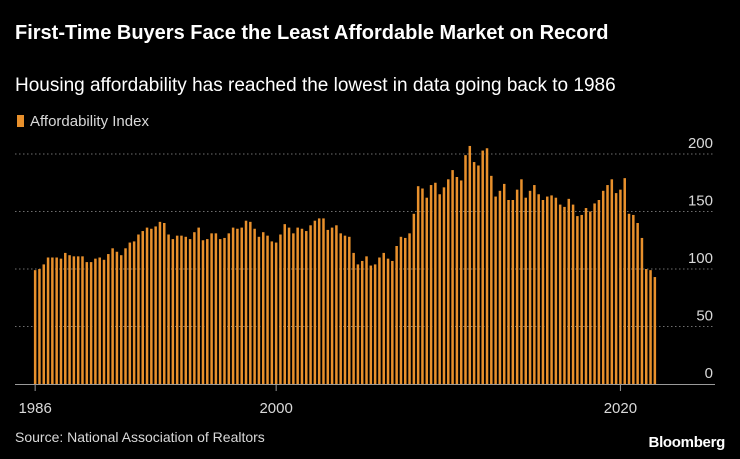  I want to click on y-tick-label-100: 100, so click(700, 258).